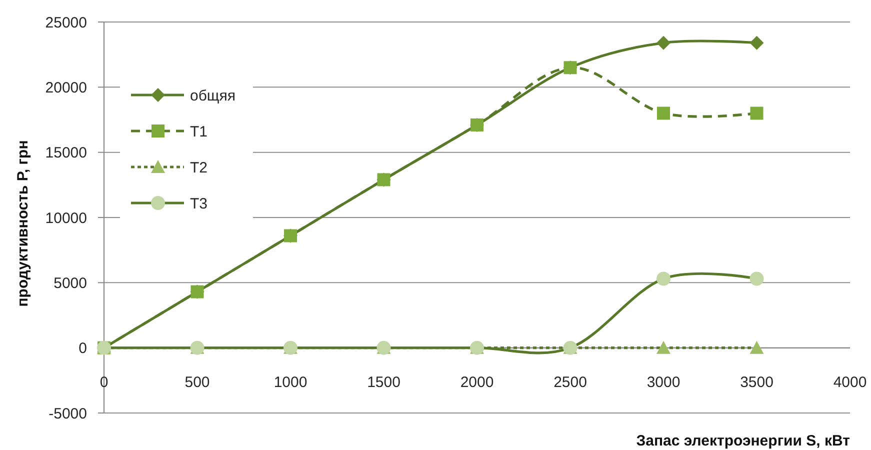 The image size is (871, 450). Describe the element at coordinates (199, 203) in the screenshot. I see `legend-label: T3` at that location.